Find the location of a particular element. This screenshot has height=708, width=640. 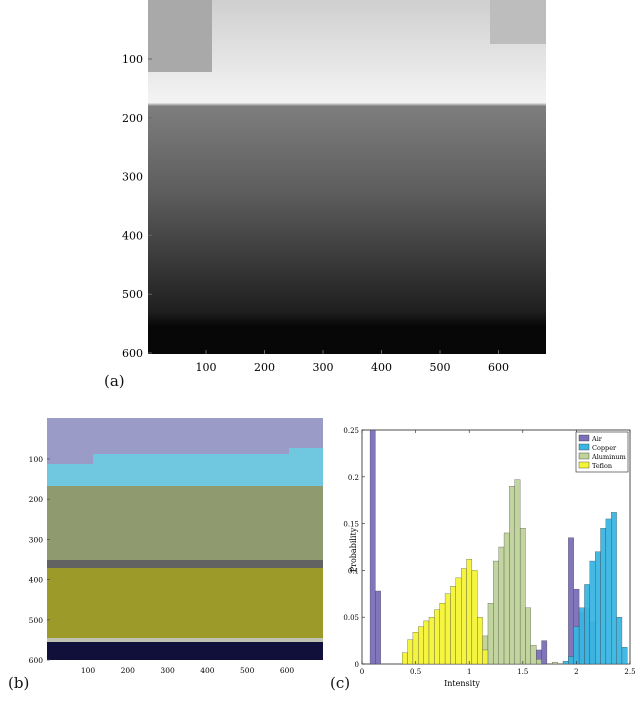

chart-x-tick-label: 2 is located at coordinates (576, 672).